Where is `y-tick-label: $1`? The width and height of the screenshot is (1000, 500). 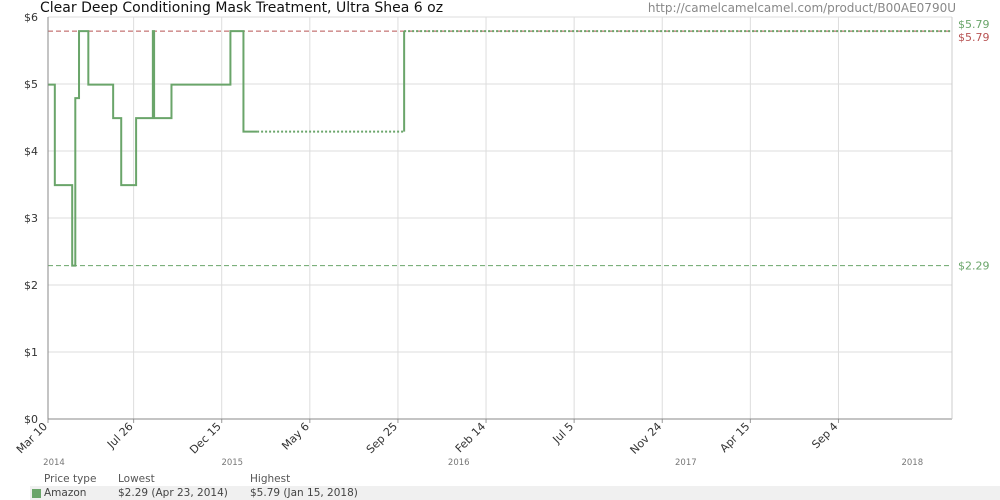 y-tick-label: $1 is located at coordinates (31, 352).